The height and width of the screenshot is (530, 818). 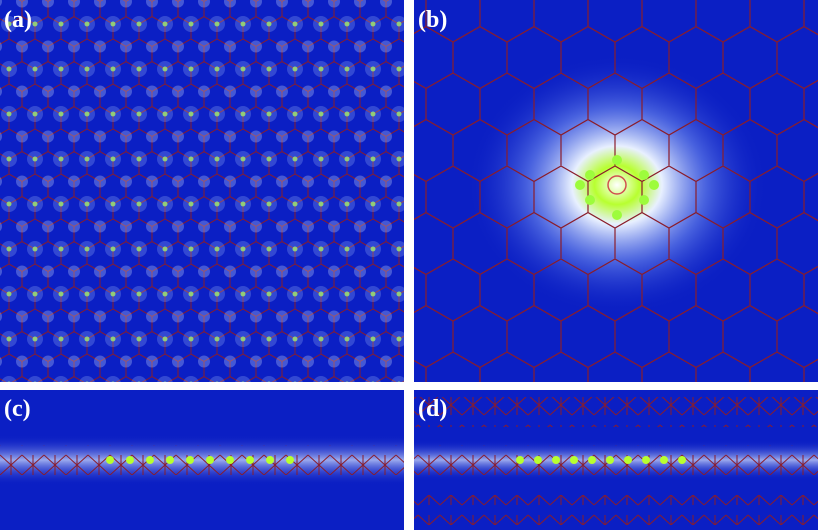 I want to click on panel-label: (b), so click(x=432, y=20).